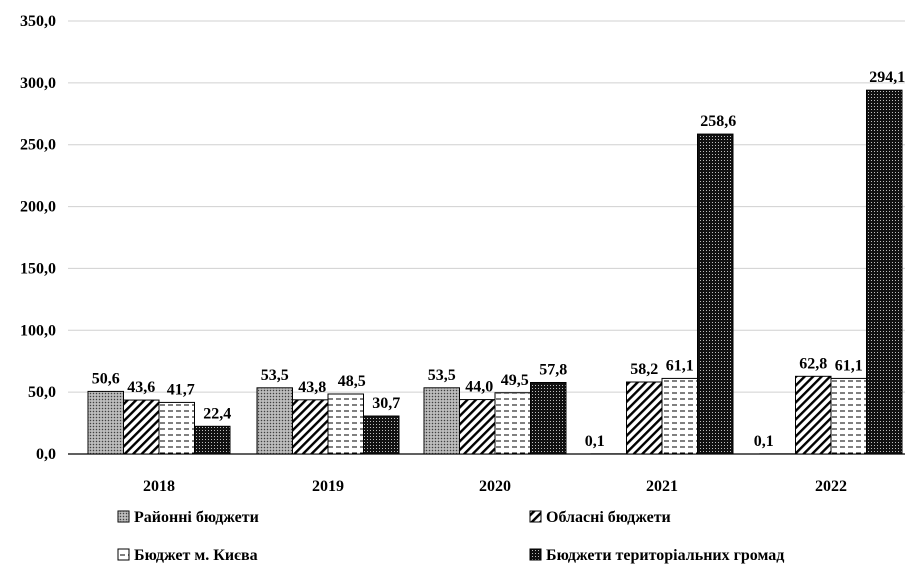 The image size is (916, 577). What do you see at coordinates (718, 121) in the screenshot?
I see `data-label: 258,6` at bounding box center [718, 121].